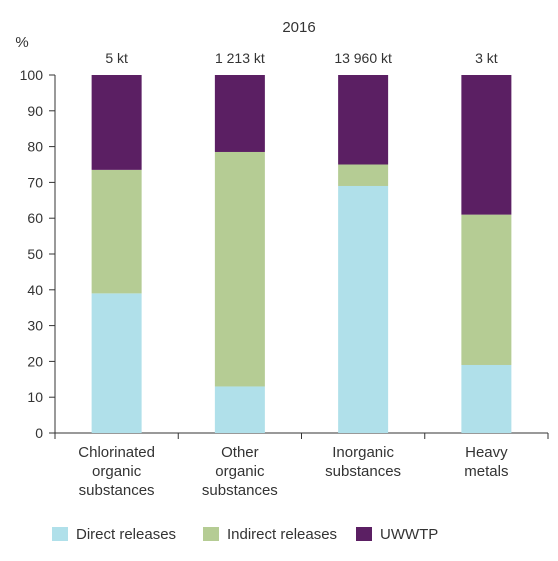  Describe the element at coordinates (240, 452) in the screenshot. I see `category-label: Other` at that location.